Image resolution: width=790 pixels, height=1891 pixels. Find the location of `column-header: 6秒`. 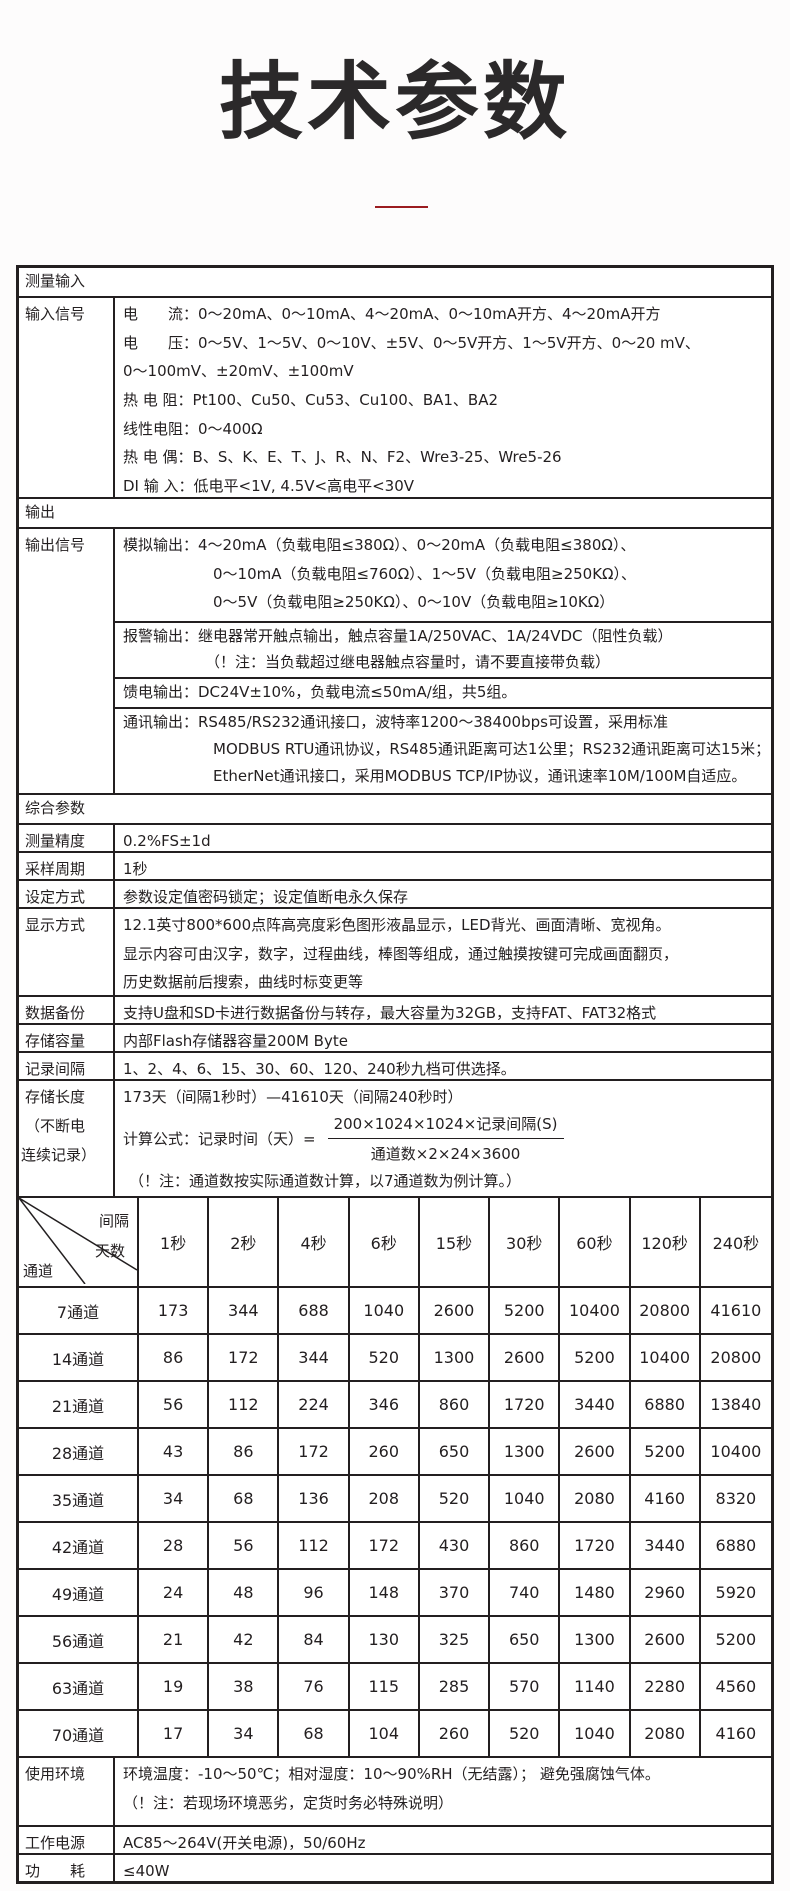

column-header: 6秒 is located at coordinates (385, 1242).